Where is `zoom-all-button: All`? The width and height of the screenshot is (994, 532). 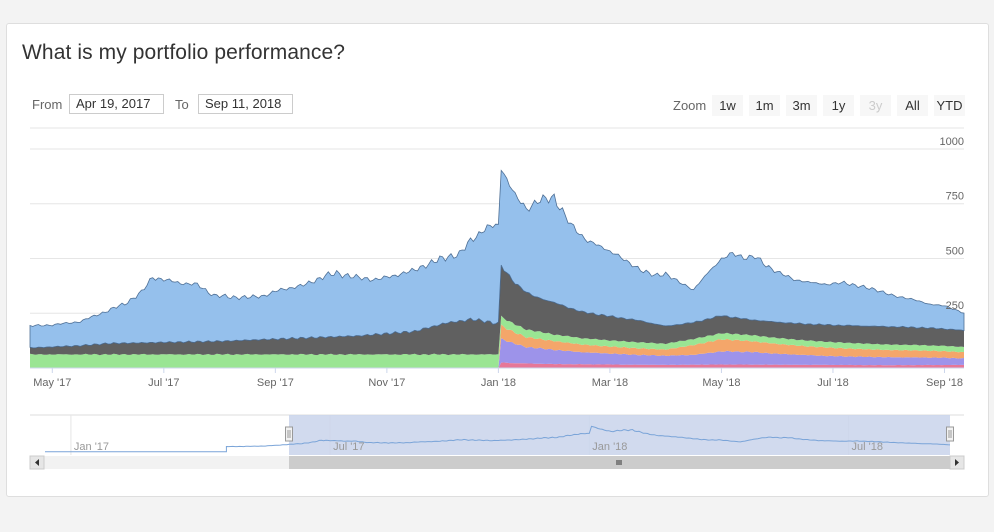
zoom-all-button: All is located at coordinates (912, 105).